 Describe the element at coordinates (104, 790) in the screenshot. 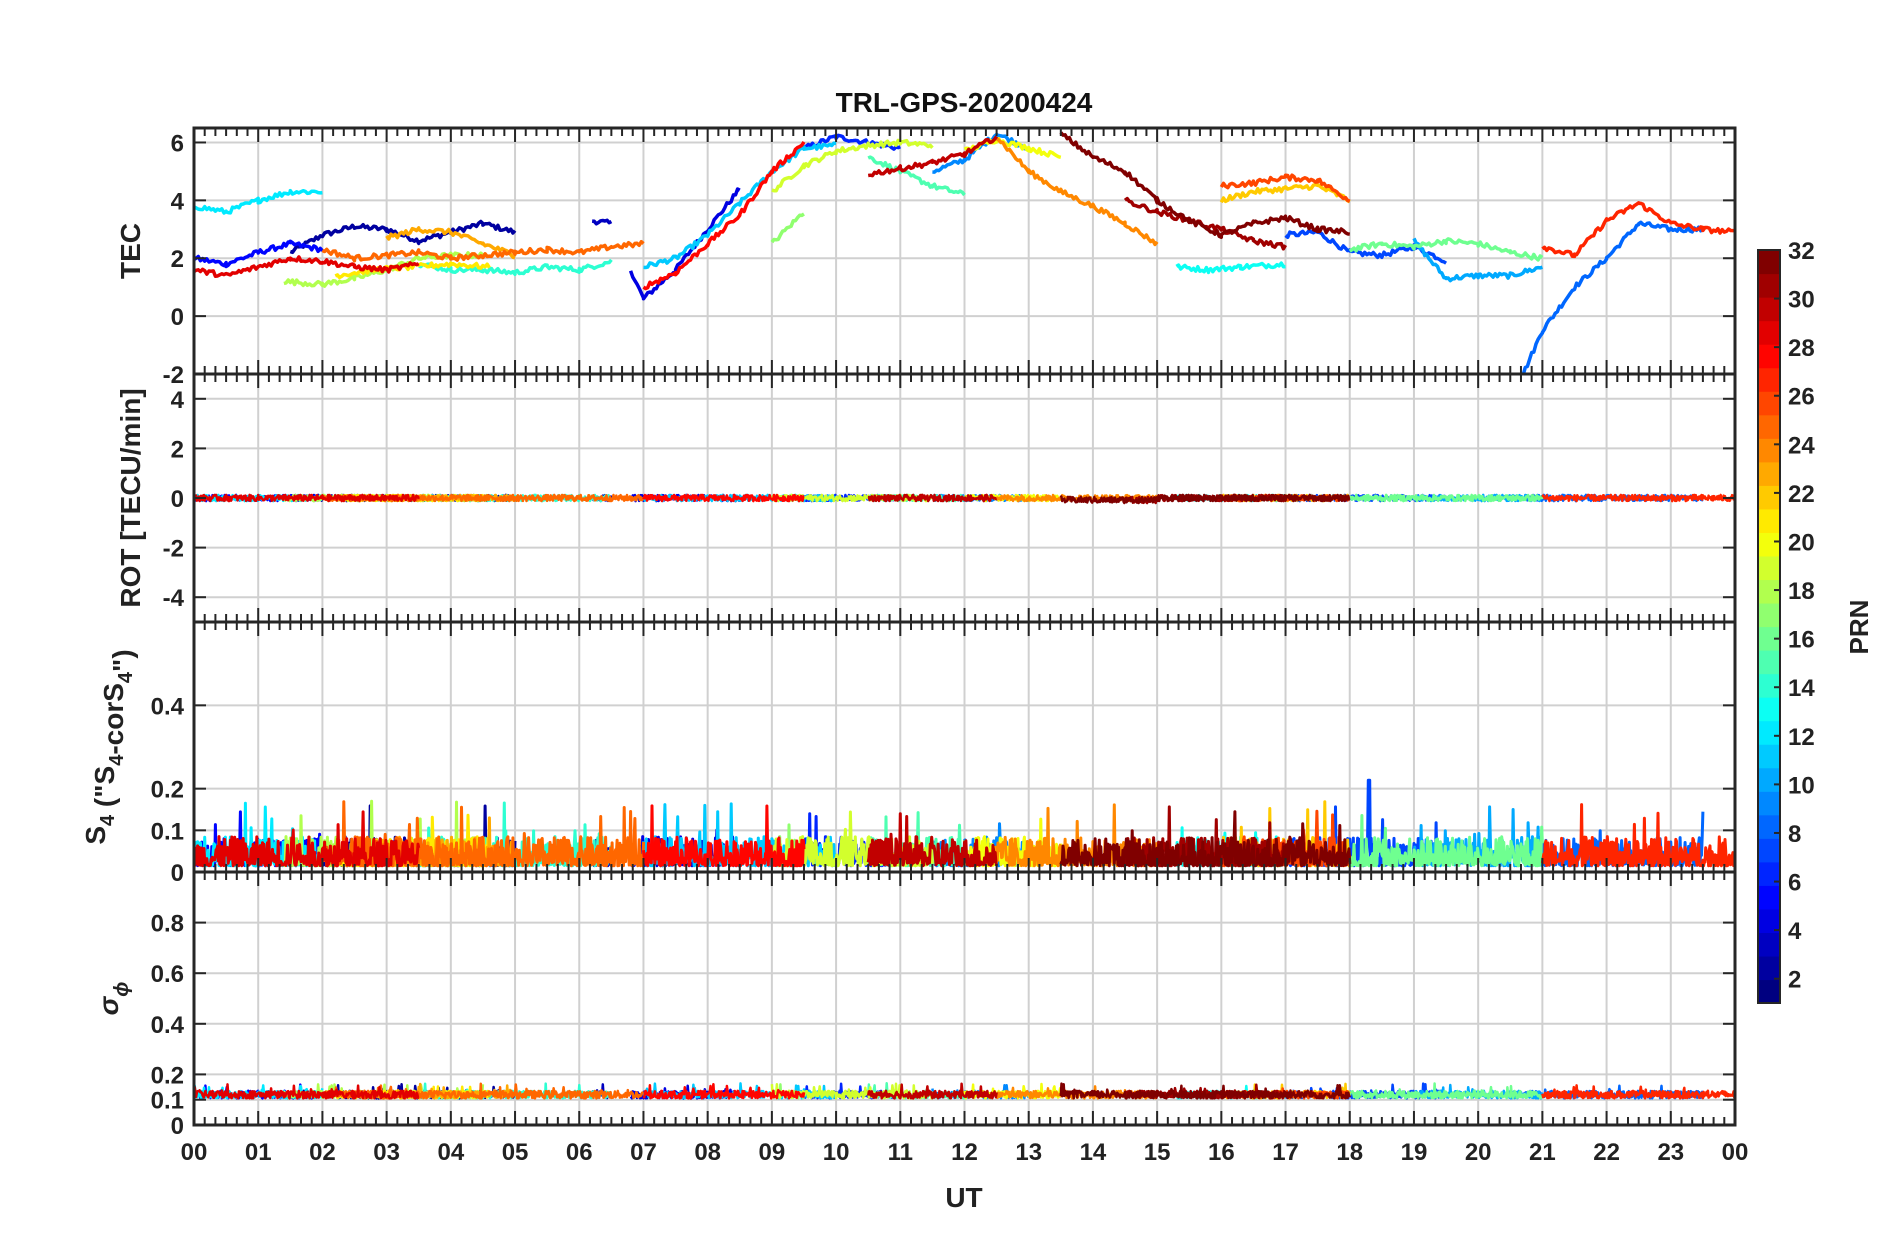

I see `y-axis-label-part: ("S` at that location.